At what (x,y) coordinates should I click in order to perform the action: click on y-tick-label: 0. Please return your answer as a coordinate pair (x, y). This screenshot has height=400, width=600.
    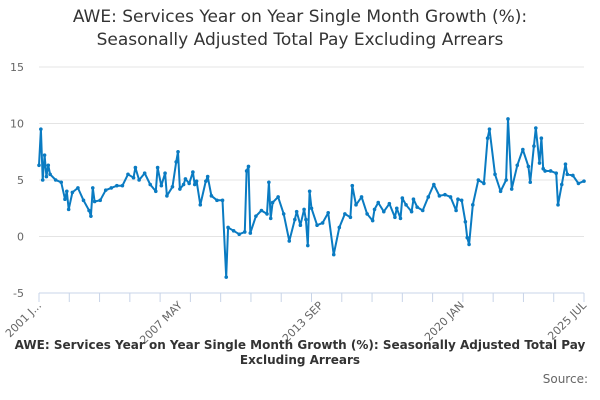
    Looking at the image, I should click on (20, 237).